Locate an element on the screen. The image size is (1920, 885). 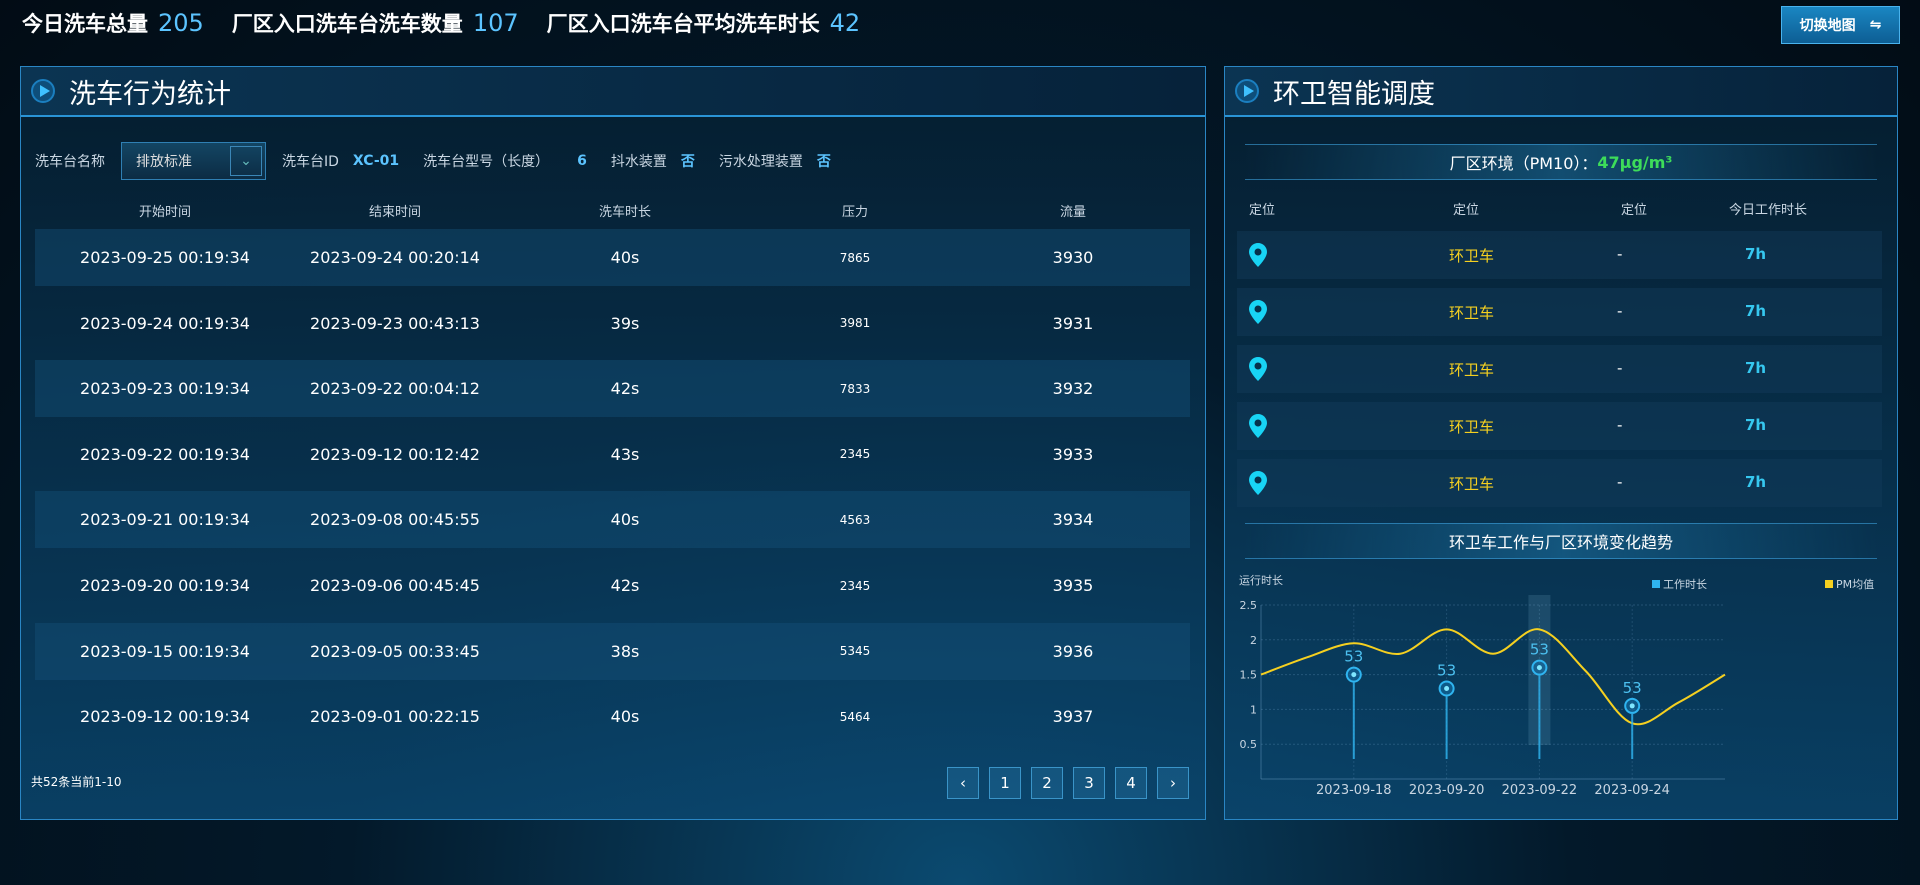
page-1-button: 1 is located at coordinates (1005, 783).